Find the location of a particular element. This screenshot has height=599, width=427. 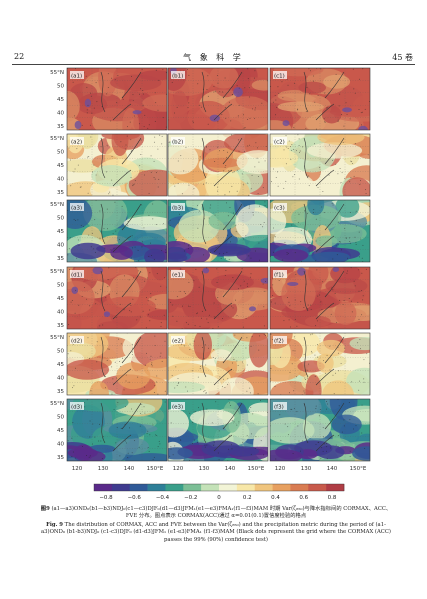

map-panel: (b3) is located at coordinates (218, 231).